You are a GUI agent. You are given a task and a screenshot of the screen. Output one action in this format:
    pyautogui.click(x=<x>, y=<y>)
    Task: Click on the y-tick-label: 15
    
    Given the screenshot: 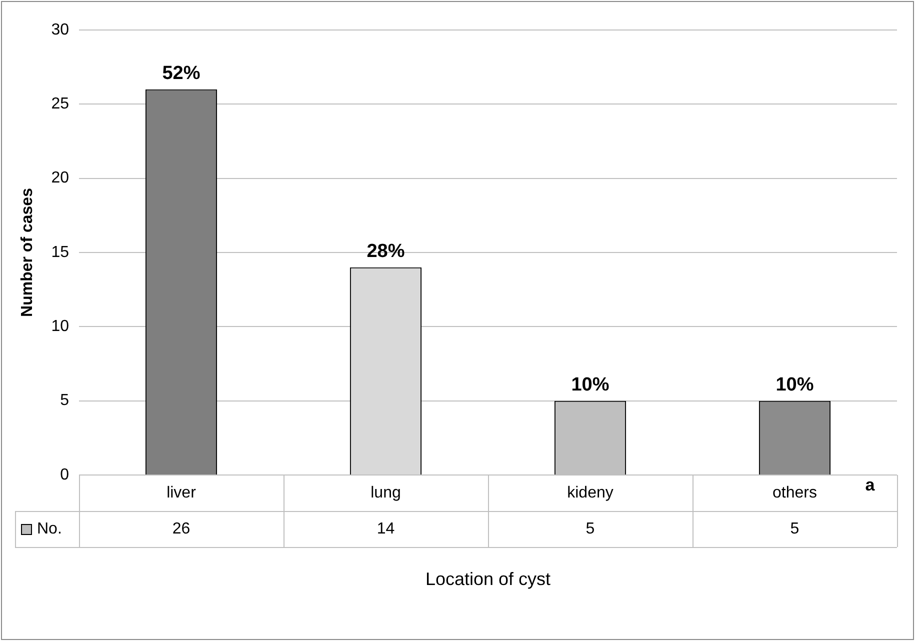 What is the action you would take?
    pyautogui.click(x=60, y=252)
    